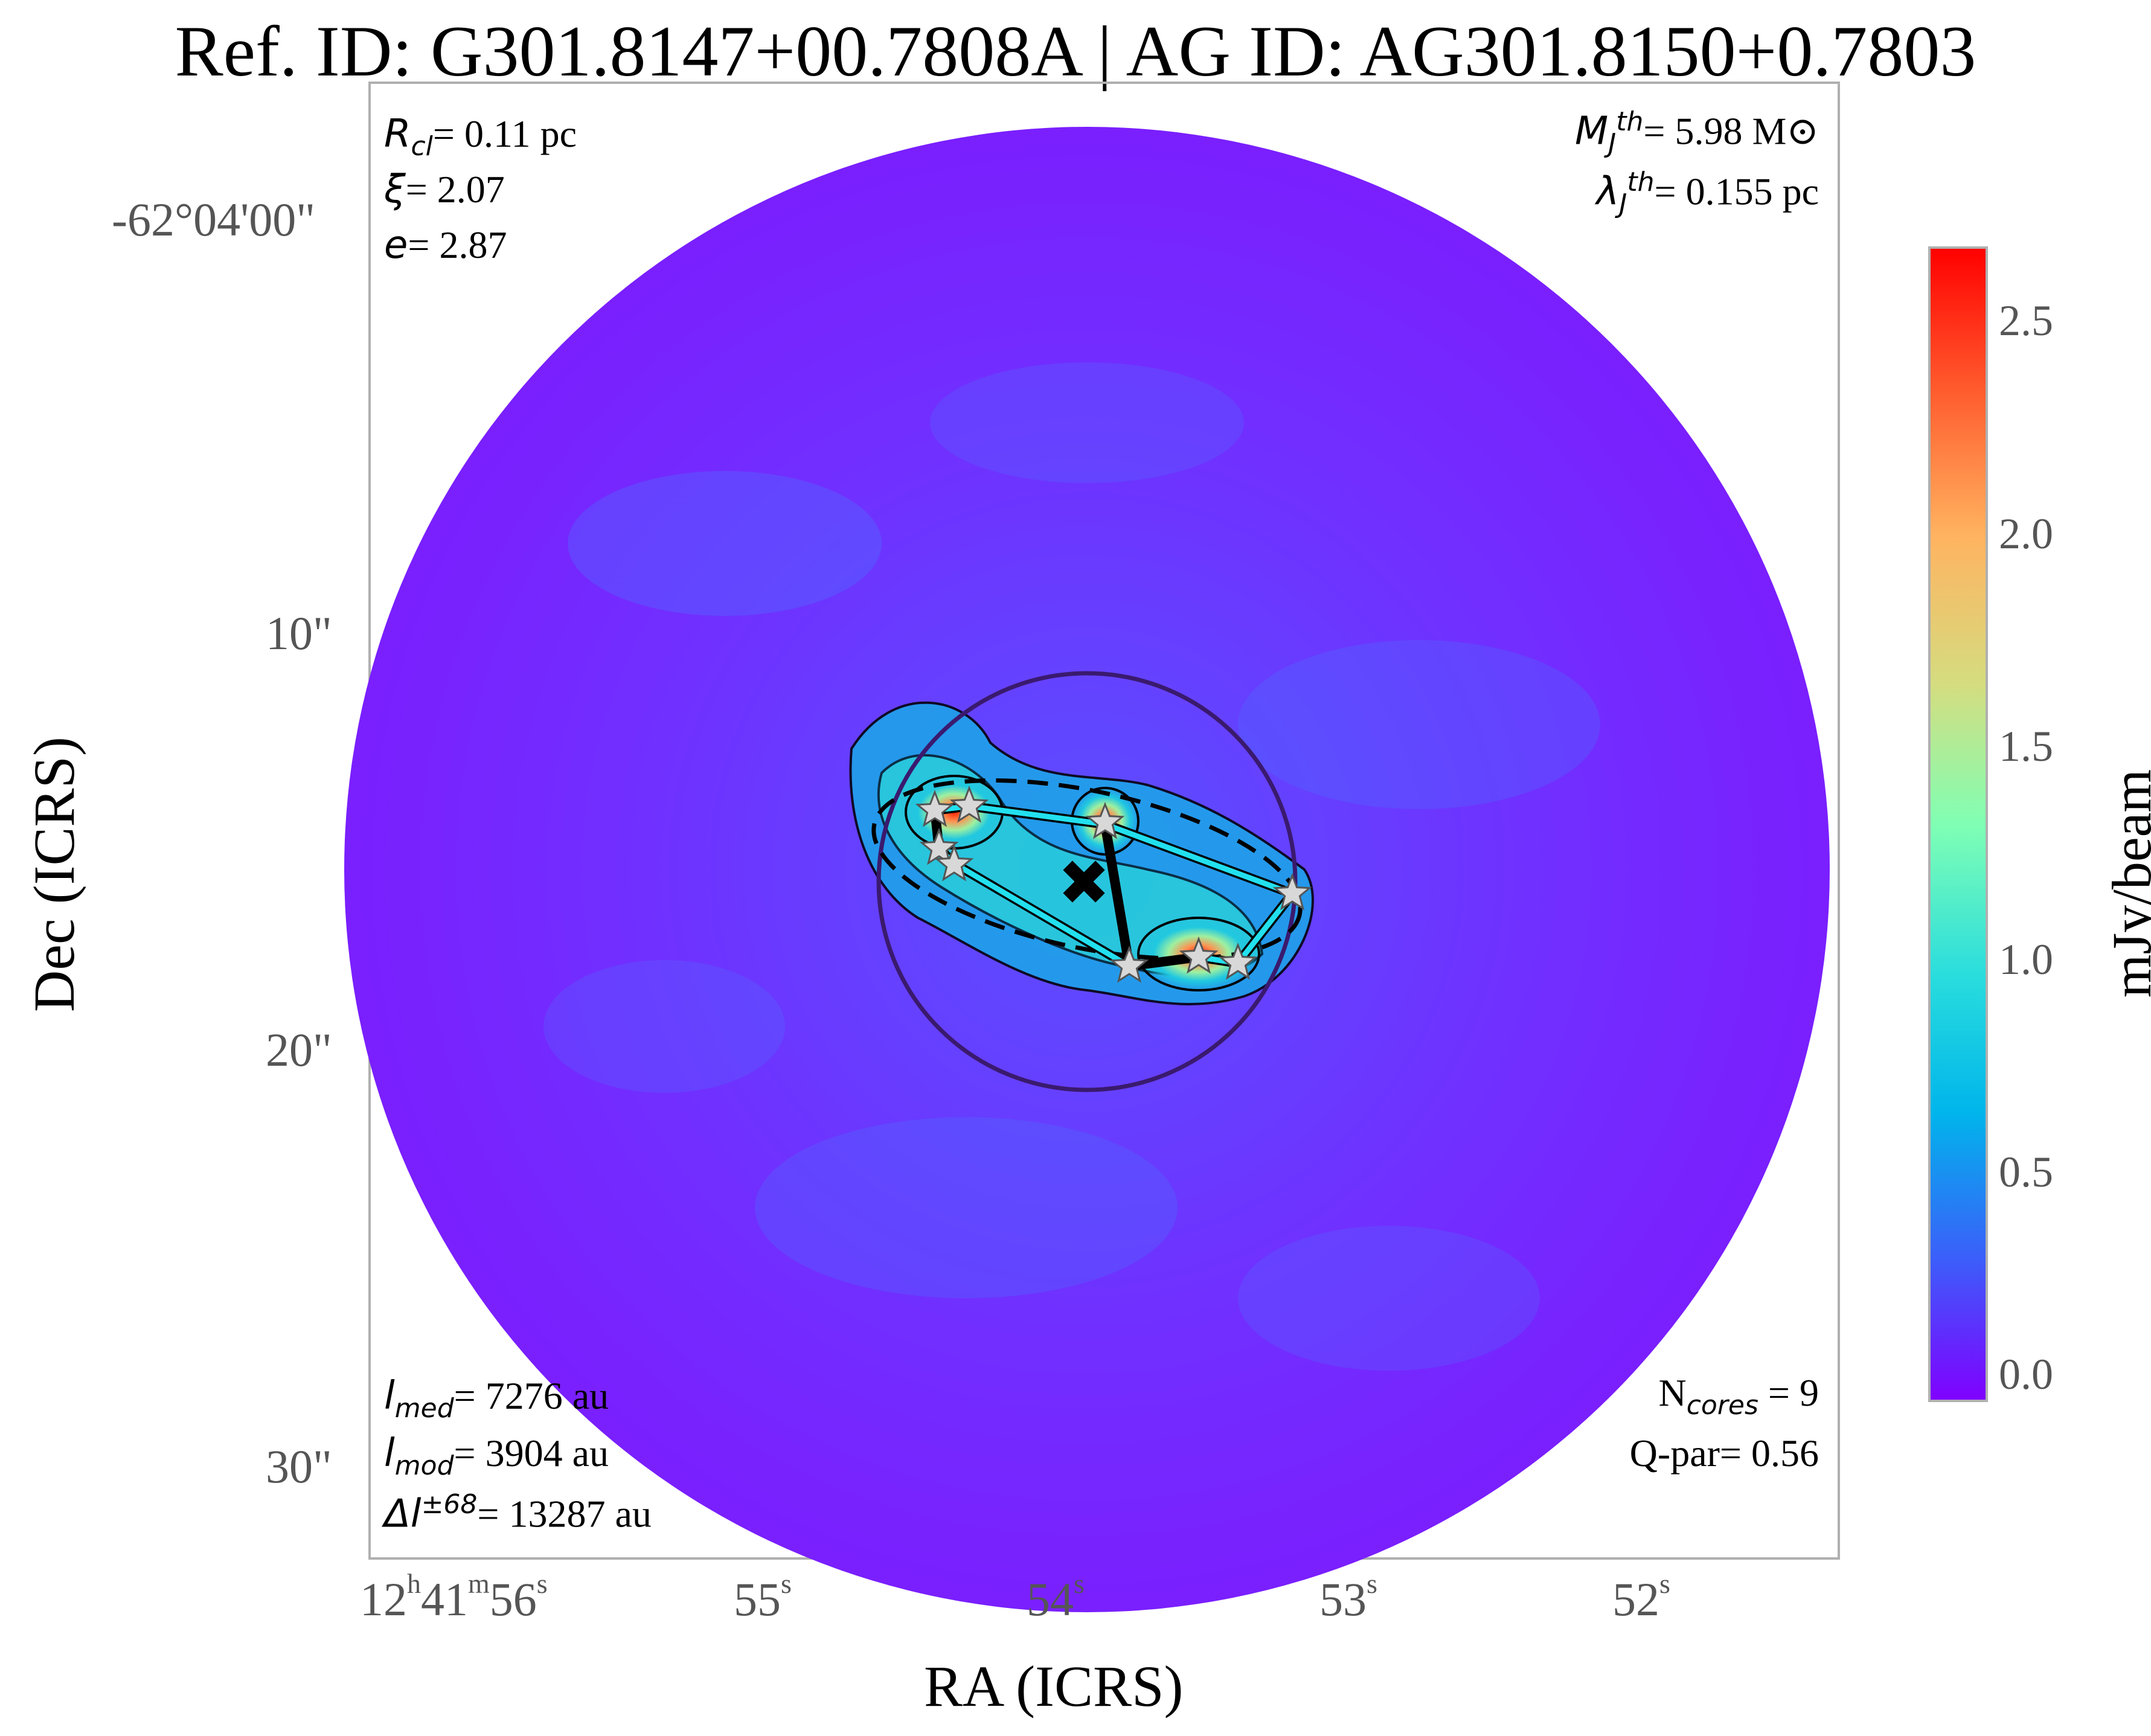 The image size is (2151, 1736). Describe the element at coordinates (1348, 1596) in the screenshot. I see `x-tick-3: 53s` at that location.